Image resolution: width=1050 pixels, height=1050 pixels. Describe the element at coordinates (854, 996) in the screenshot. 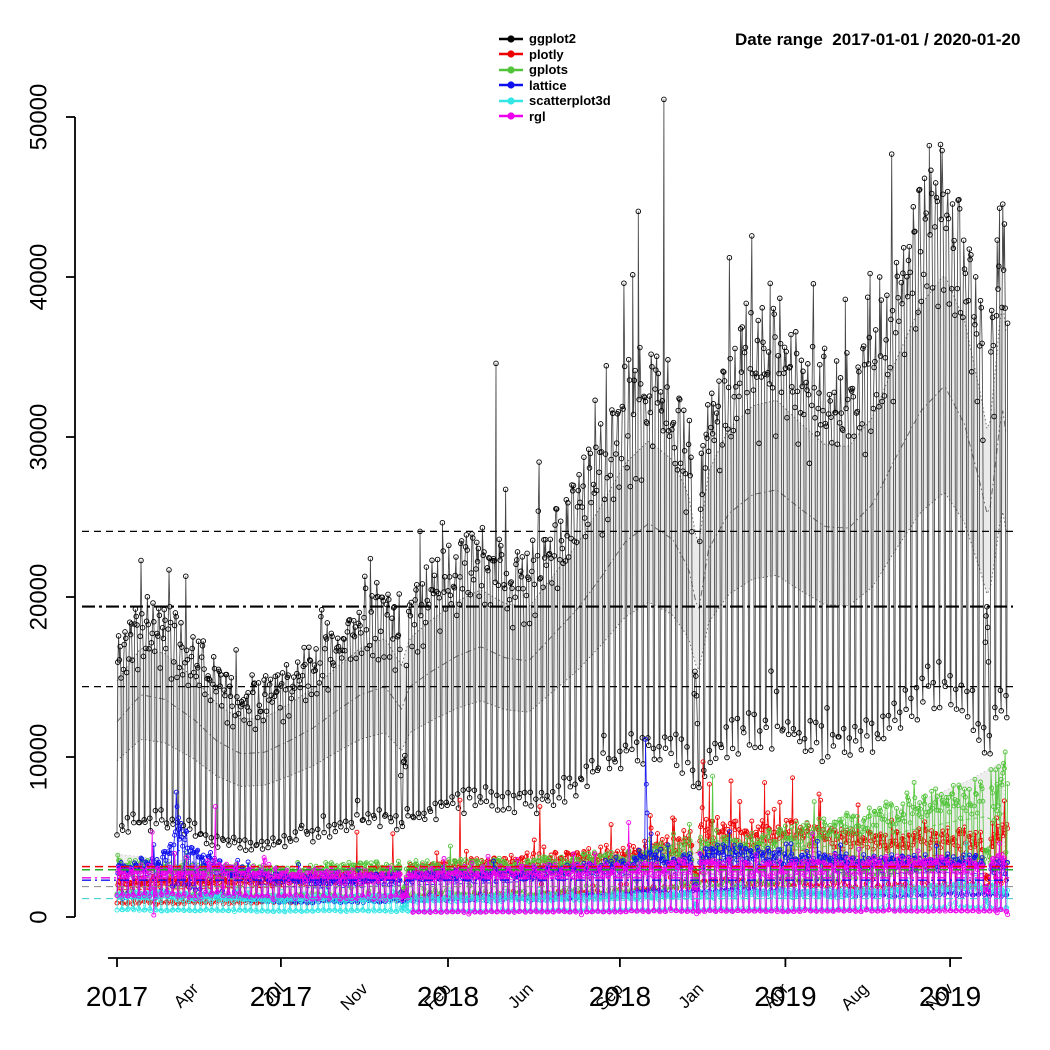

I see `x-month-label: Aug` at that location.